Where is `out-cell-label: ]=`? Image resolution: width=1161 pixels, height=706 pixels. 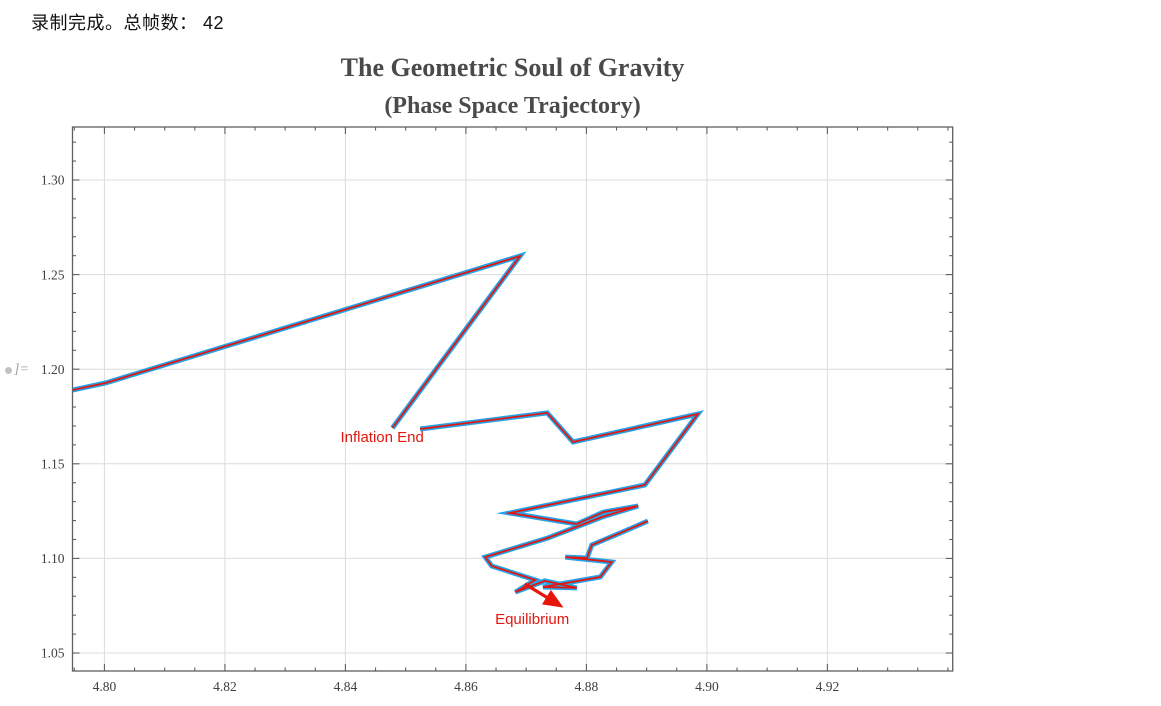 out-cell-label: ]= is located at coordinates (17, 370).